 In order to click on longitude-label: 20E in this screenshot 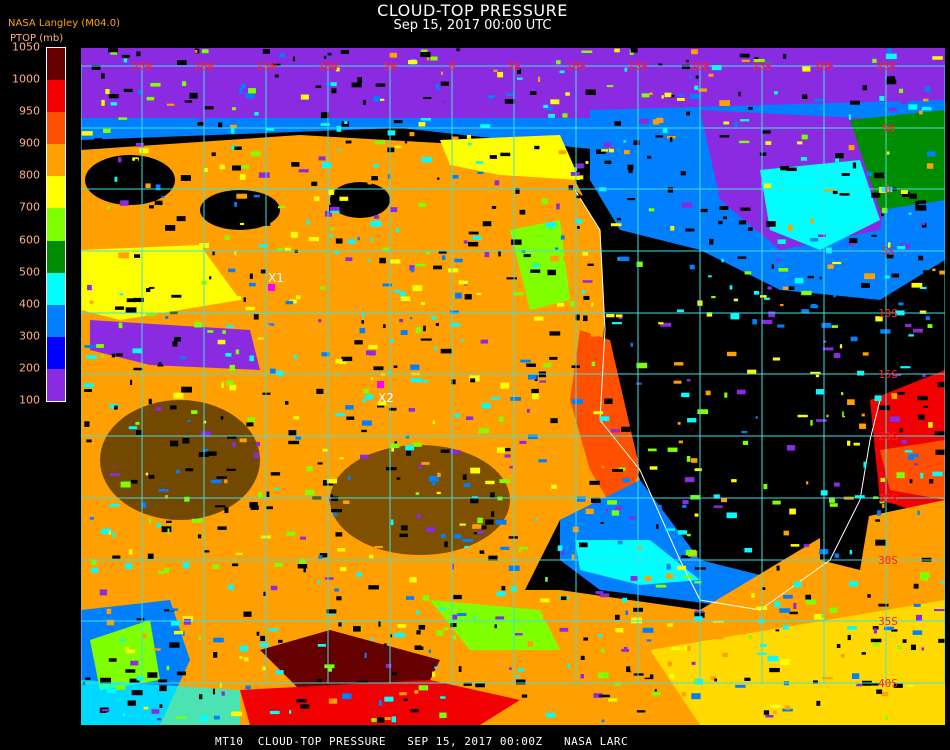, I will do `click(700, 66)`.